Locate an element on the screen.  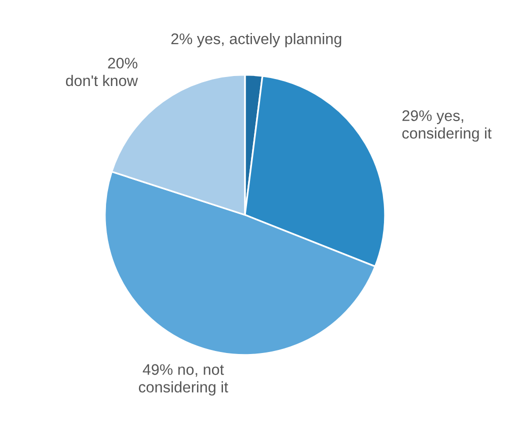
slice-label: 20% don't know is located at coordinates (102, 72).